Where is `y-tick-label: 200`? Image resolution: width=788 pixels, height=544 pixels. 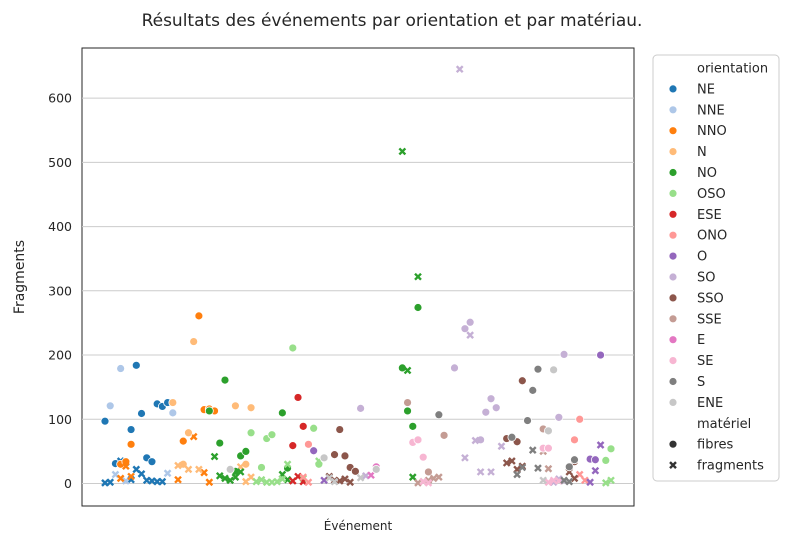
y-tick-label: 200 is located at coordinates (60, 355).